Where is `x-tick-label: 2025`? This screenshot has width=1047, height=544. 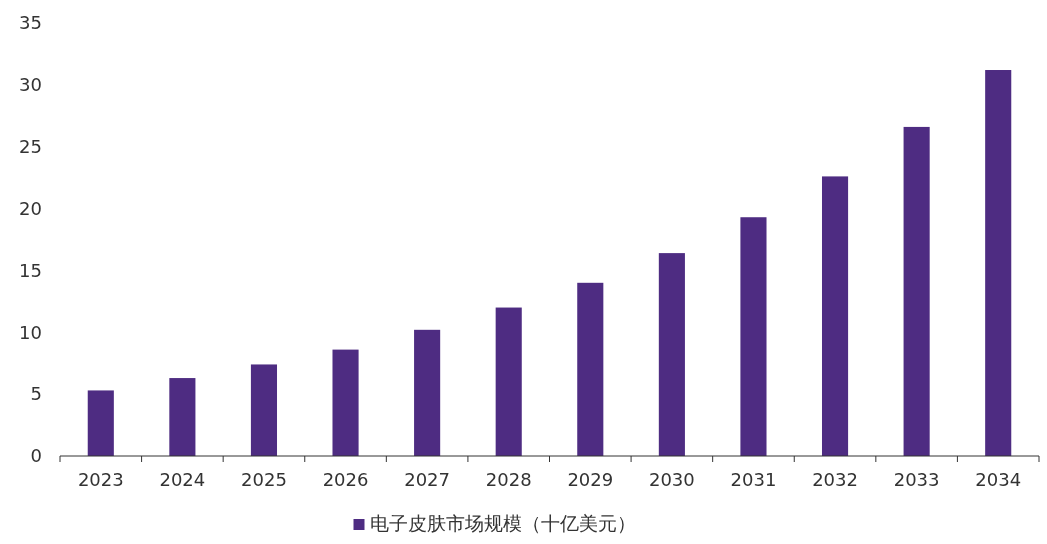 x-tick-label: 2025 is located at coordinates (264, 479).